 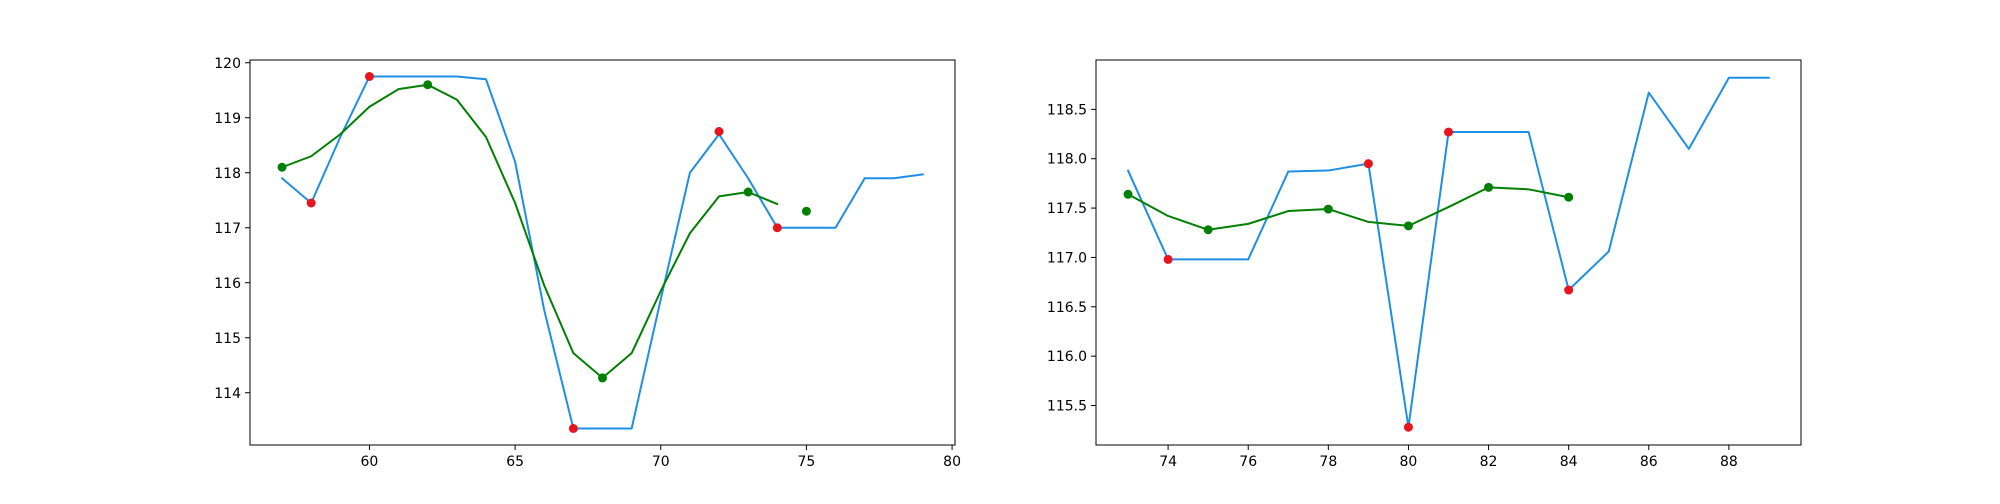 I want to click on x-tick-label: 78, so click(x=1328, y=462).